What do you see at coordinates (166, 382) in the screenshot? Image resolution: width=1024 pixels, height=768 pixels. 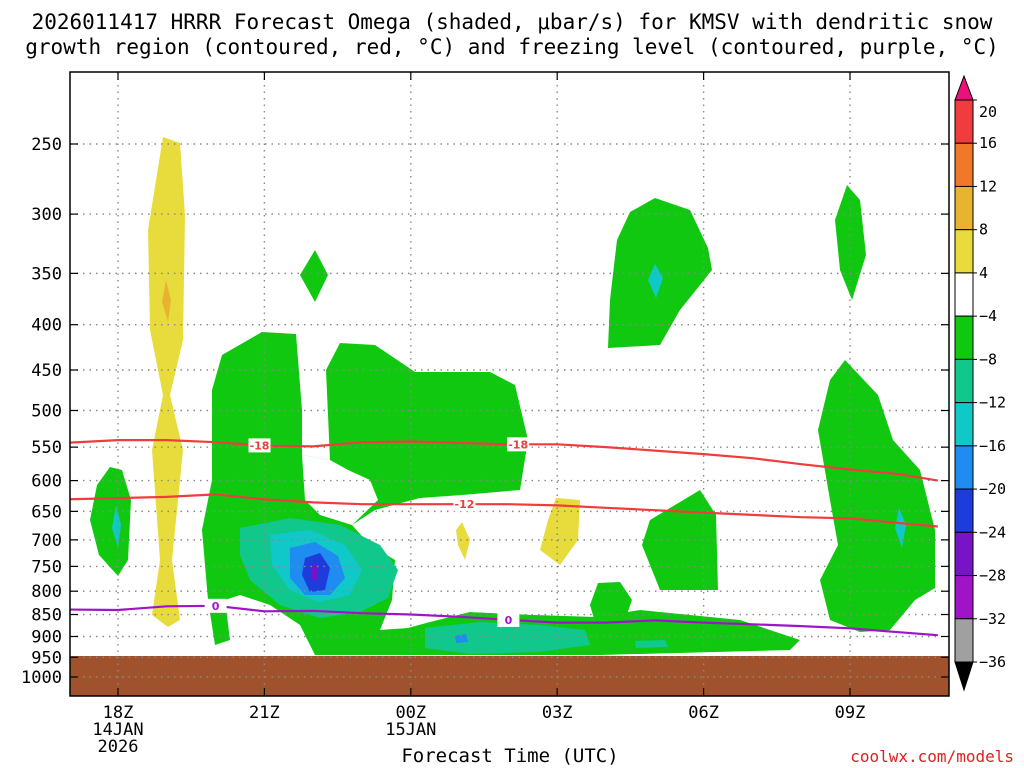 I see `omega-region-positive` at bounding box center [166, 382].